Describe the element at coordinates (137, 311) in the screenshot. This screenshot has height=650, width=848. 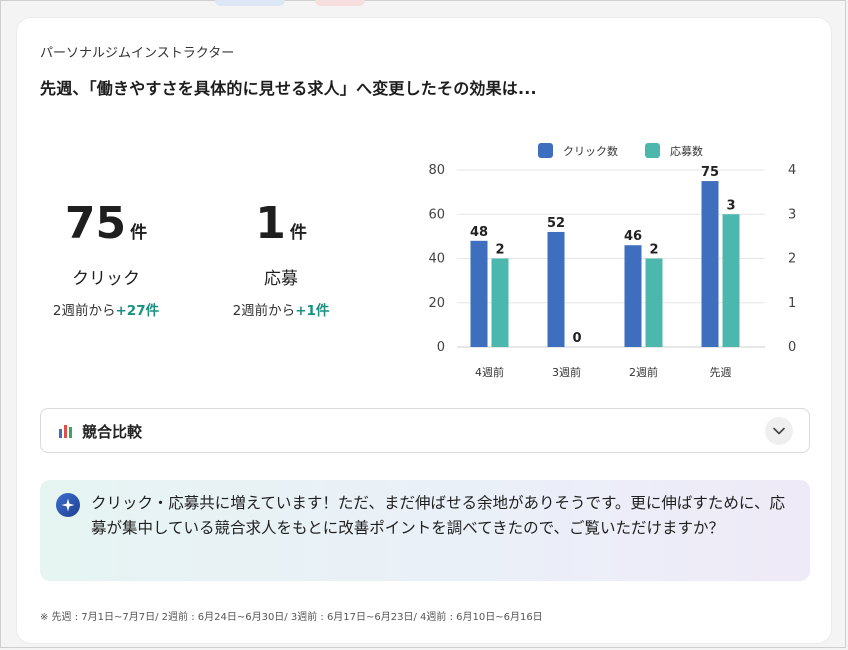
I see `click-delta-value: +27件` at that location.